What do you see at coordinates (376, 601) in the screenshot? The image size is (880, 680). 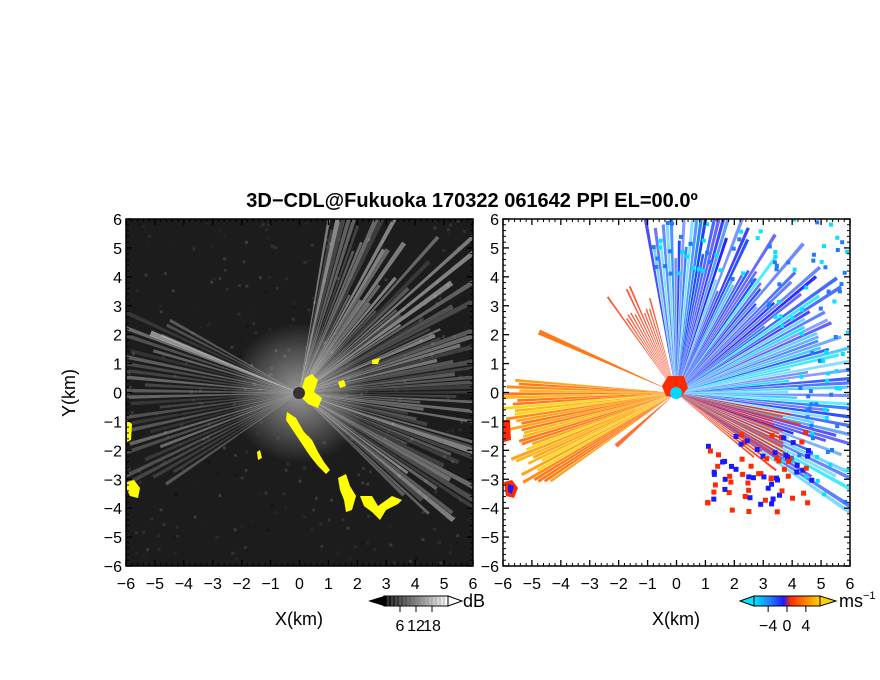 I see `left-colorbar-arrow-low` at bounding box center [376, 601].